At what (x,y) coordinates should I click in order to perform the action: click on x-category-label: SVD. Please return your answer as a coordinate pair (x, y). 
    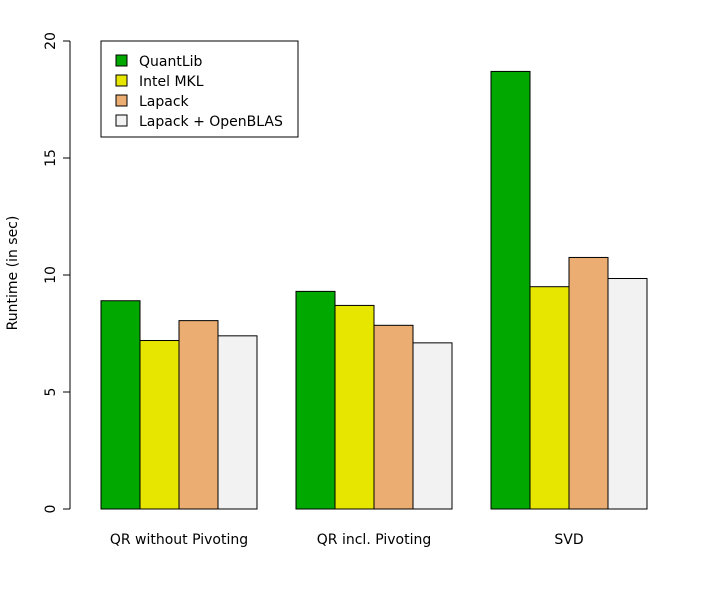
    Looking at the image, I should click on (568, 540).